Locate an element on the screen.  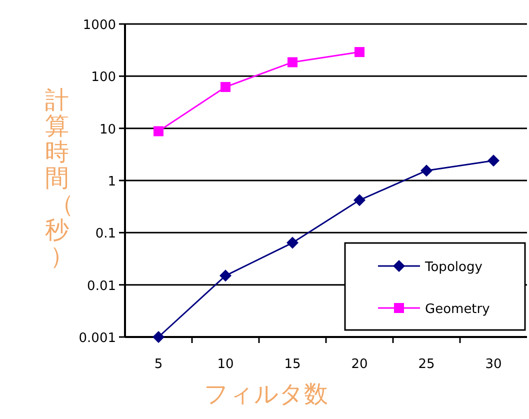
y-axis-title: 計算時間（秒） is located at coordinates (59, 178).